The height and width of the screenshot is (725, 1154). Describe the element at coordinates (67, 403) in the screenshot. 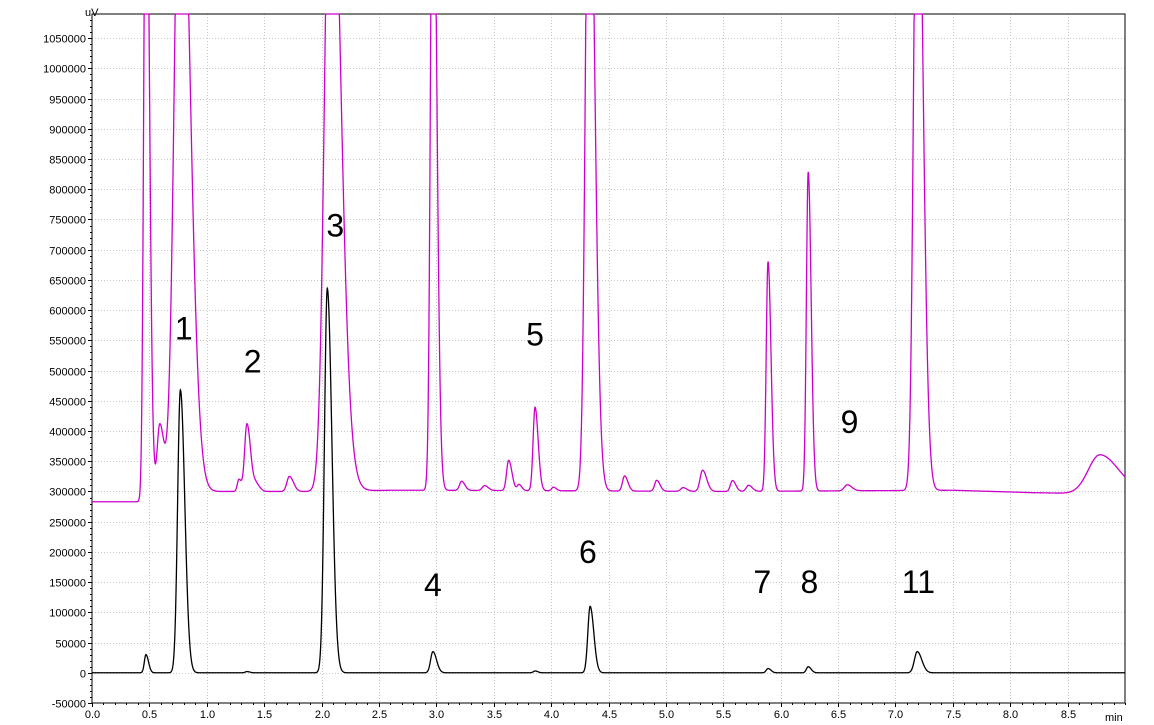

I see `y-tick-label: 450000` at that location.